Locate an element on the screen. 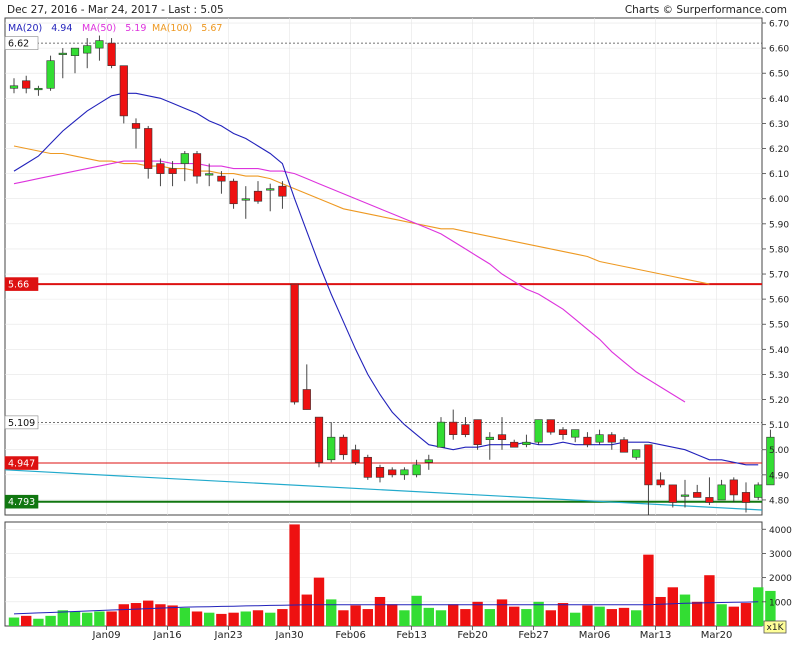  date-tick-label: Feb20 is located at coordinates (472, 635).